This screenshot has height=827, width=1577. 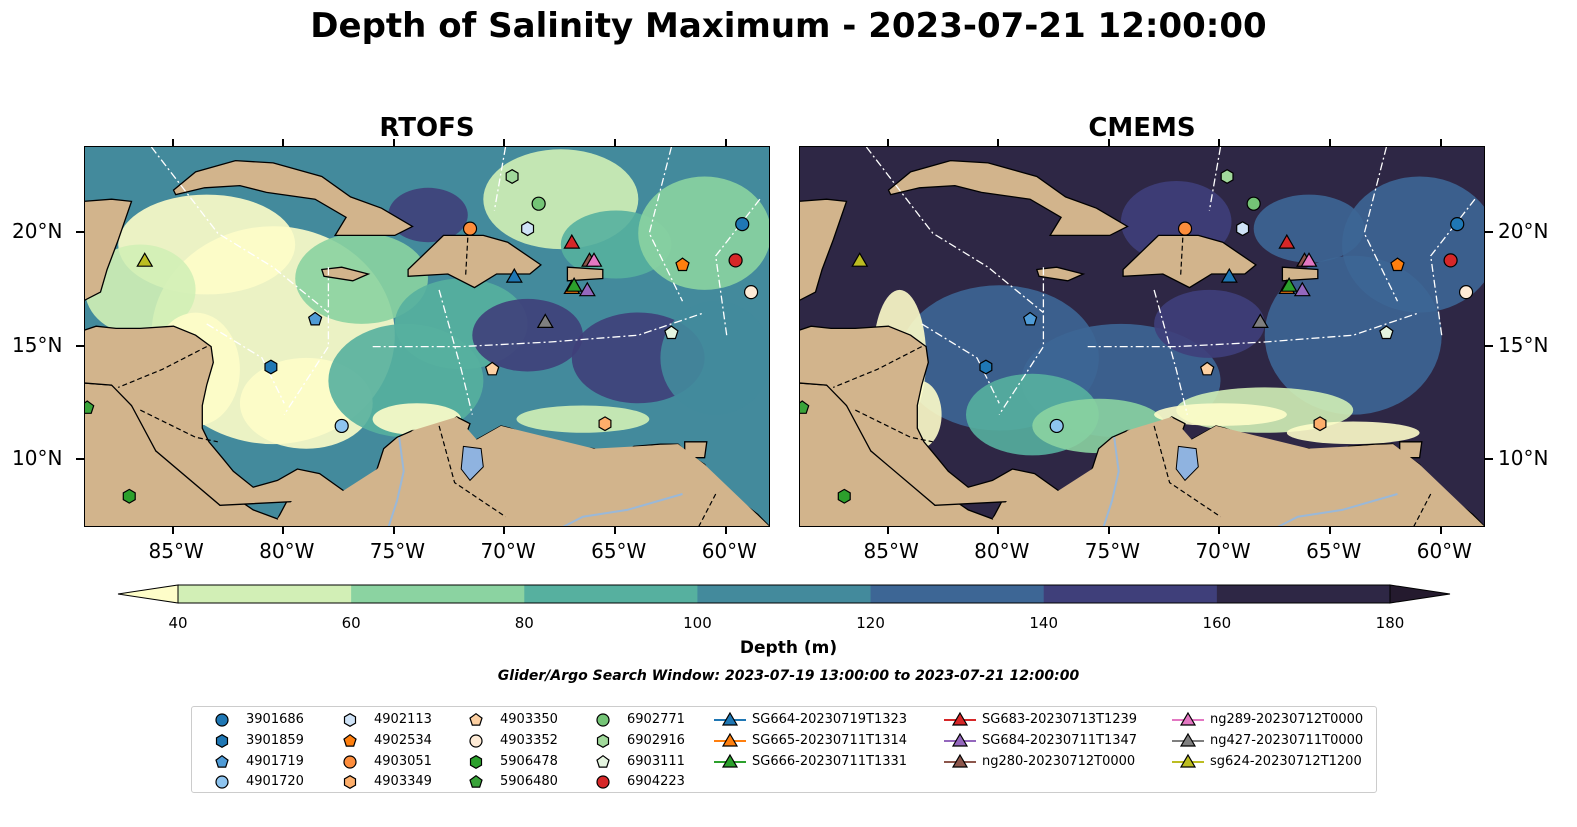 What do you see at coordinates (178, 623) in the screenshot?
I see `colorbar-tick-label: 40` at bounding box center [178, 623].